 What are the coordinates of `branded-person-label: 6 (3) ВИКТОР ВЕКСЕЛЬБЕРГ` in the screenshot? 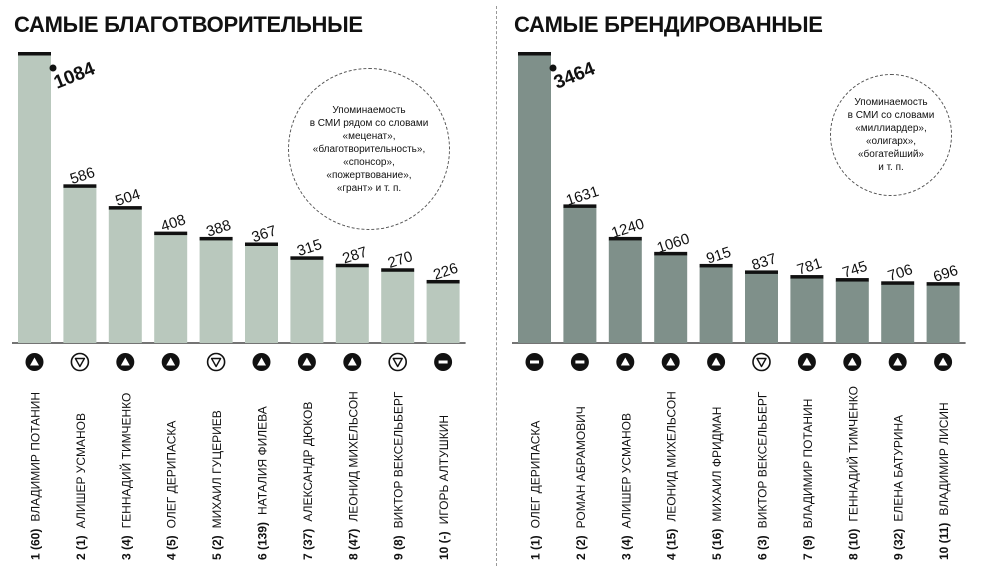 It's located at (763, 475).